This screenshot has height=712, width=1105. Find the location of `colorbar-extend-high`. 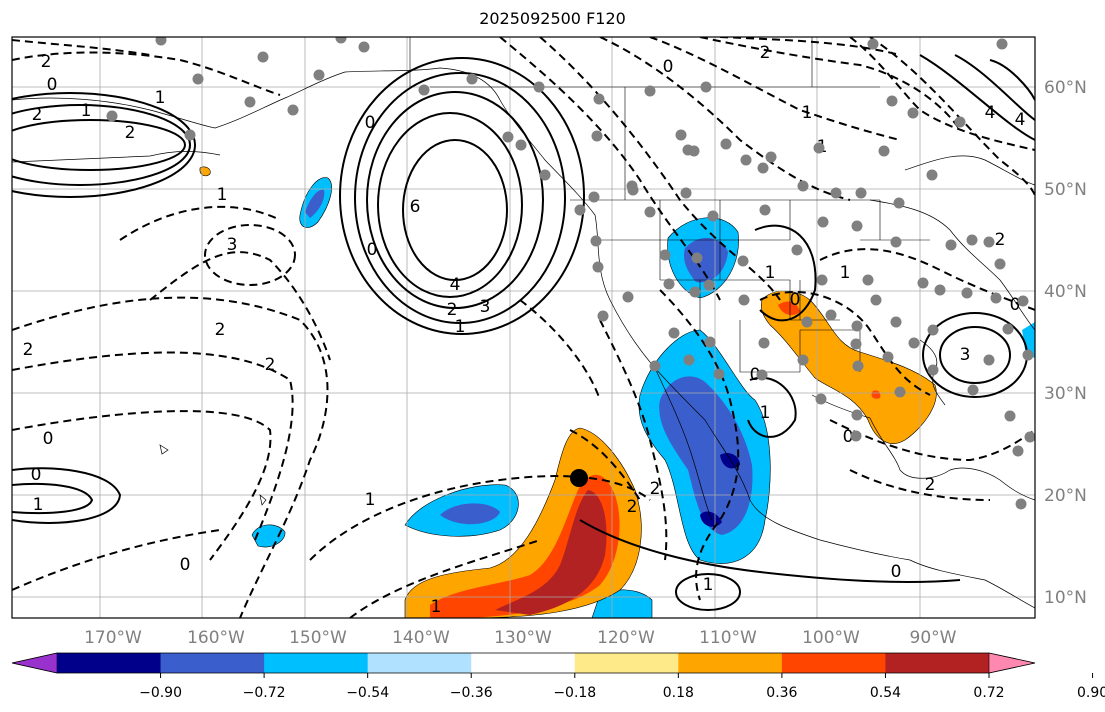

colorbar-extend-high is located at coordinates (1012, 663).